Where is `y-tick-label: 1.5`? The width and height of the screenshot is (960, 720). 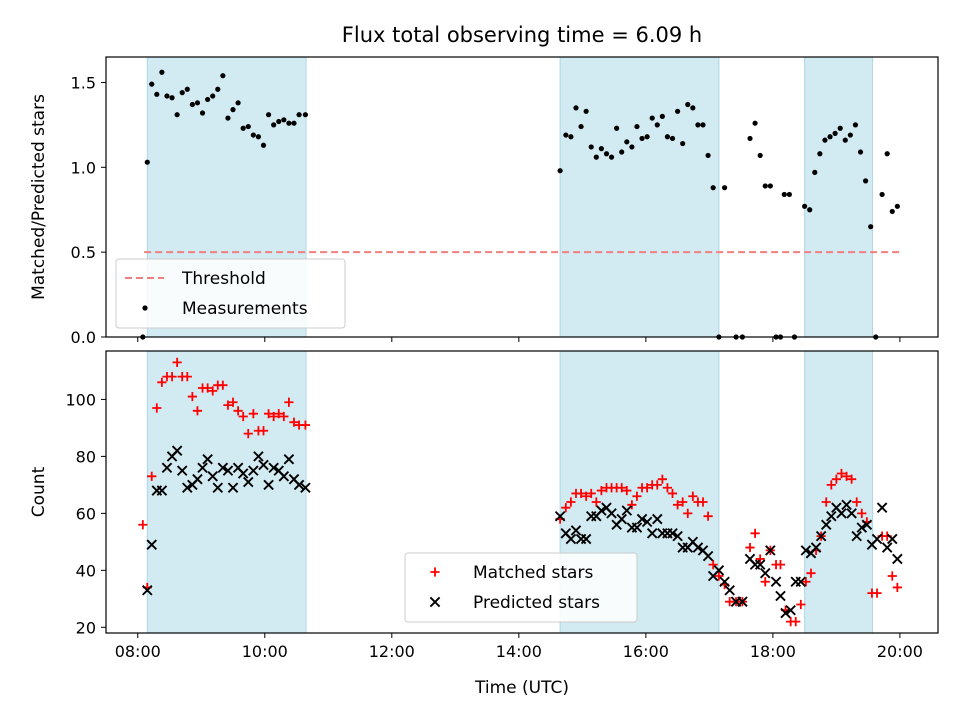
y-tick-label: 1.5 is located at coordinates (83, 82).